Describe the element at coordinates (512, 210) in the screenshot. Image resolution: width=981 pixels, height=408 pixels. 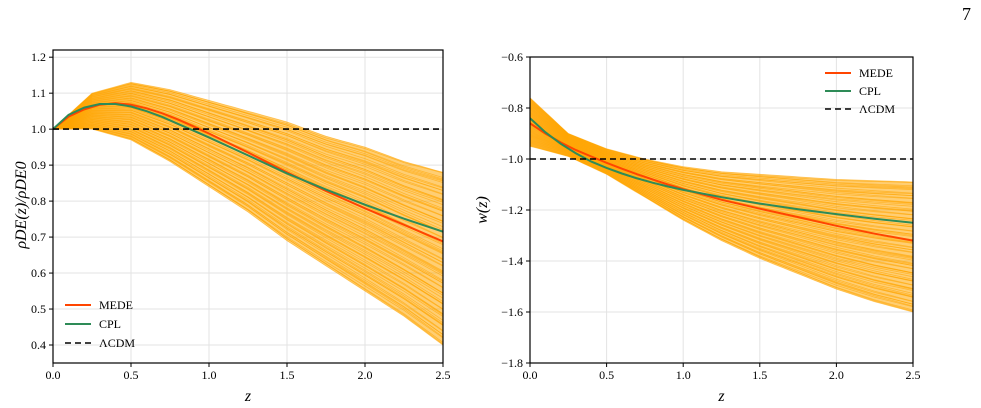
I see `y-tick-label: −1.2` at that location.